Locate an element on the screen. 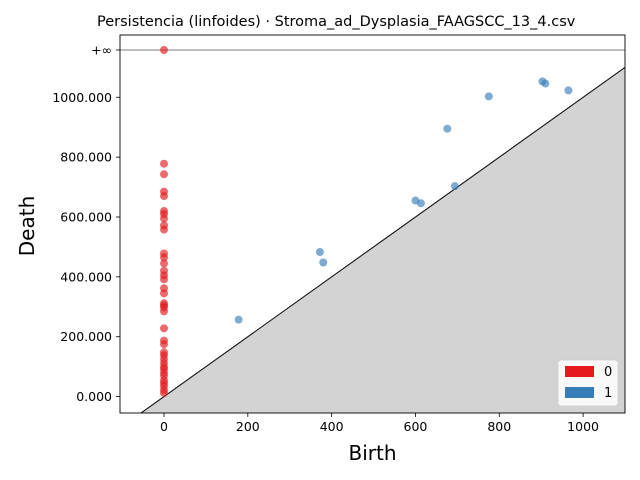 This screenshot has height=480, width=640. legend-swatch-h0 is located at coordinates (579, 371).